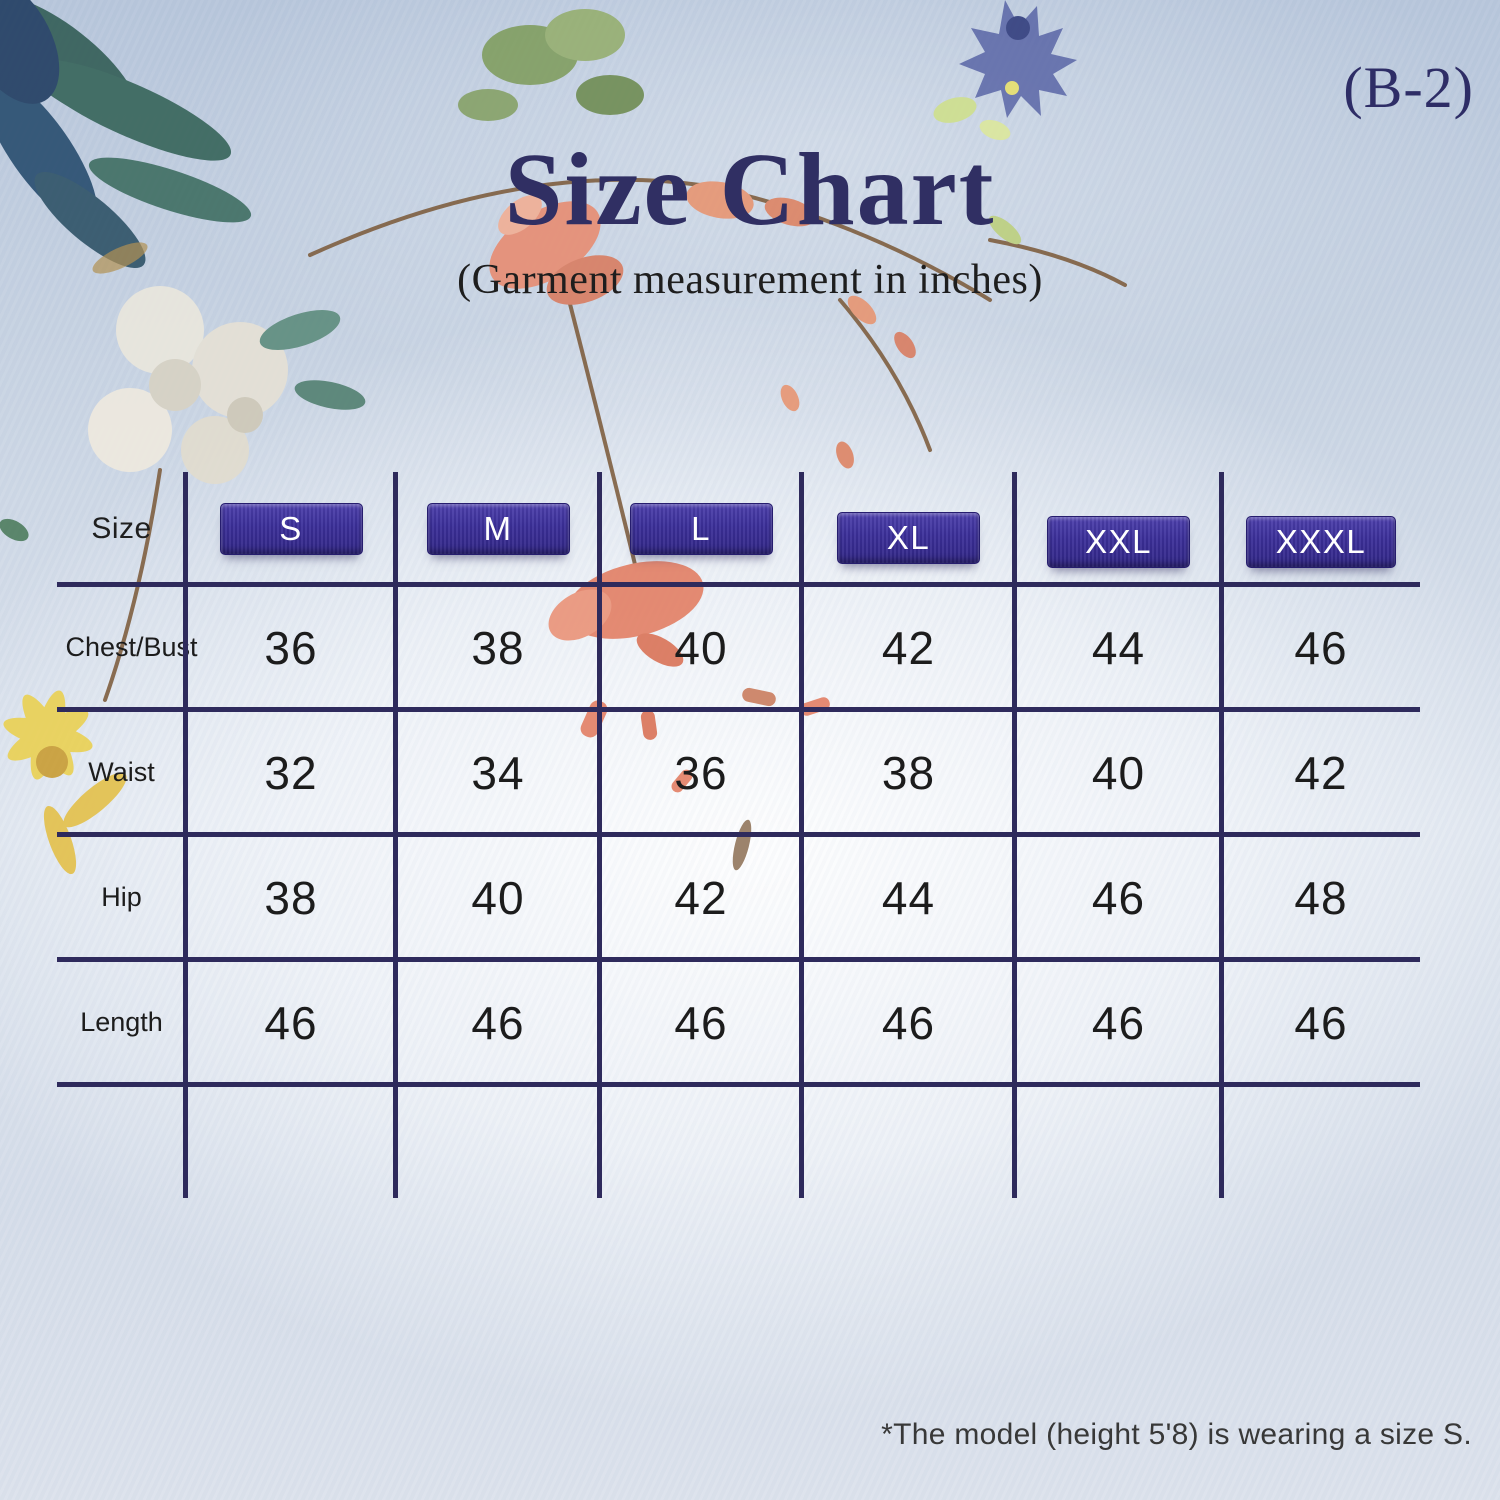  What do you see at coordinates (908, 647) in the screenshot?
I see `value-chest-xl: 42` at bounding box center [908, 647].